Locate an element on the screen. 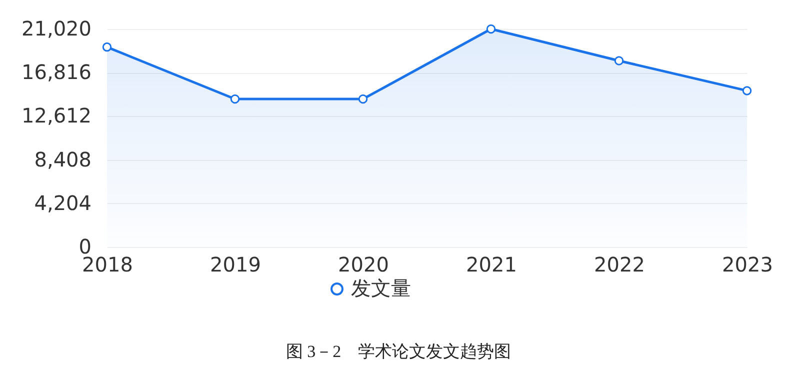  y-tick-label: 12,612 is located at coordinates (57, 116).